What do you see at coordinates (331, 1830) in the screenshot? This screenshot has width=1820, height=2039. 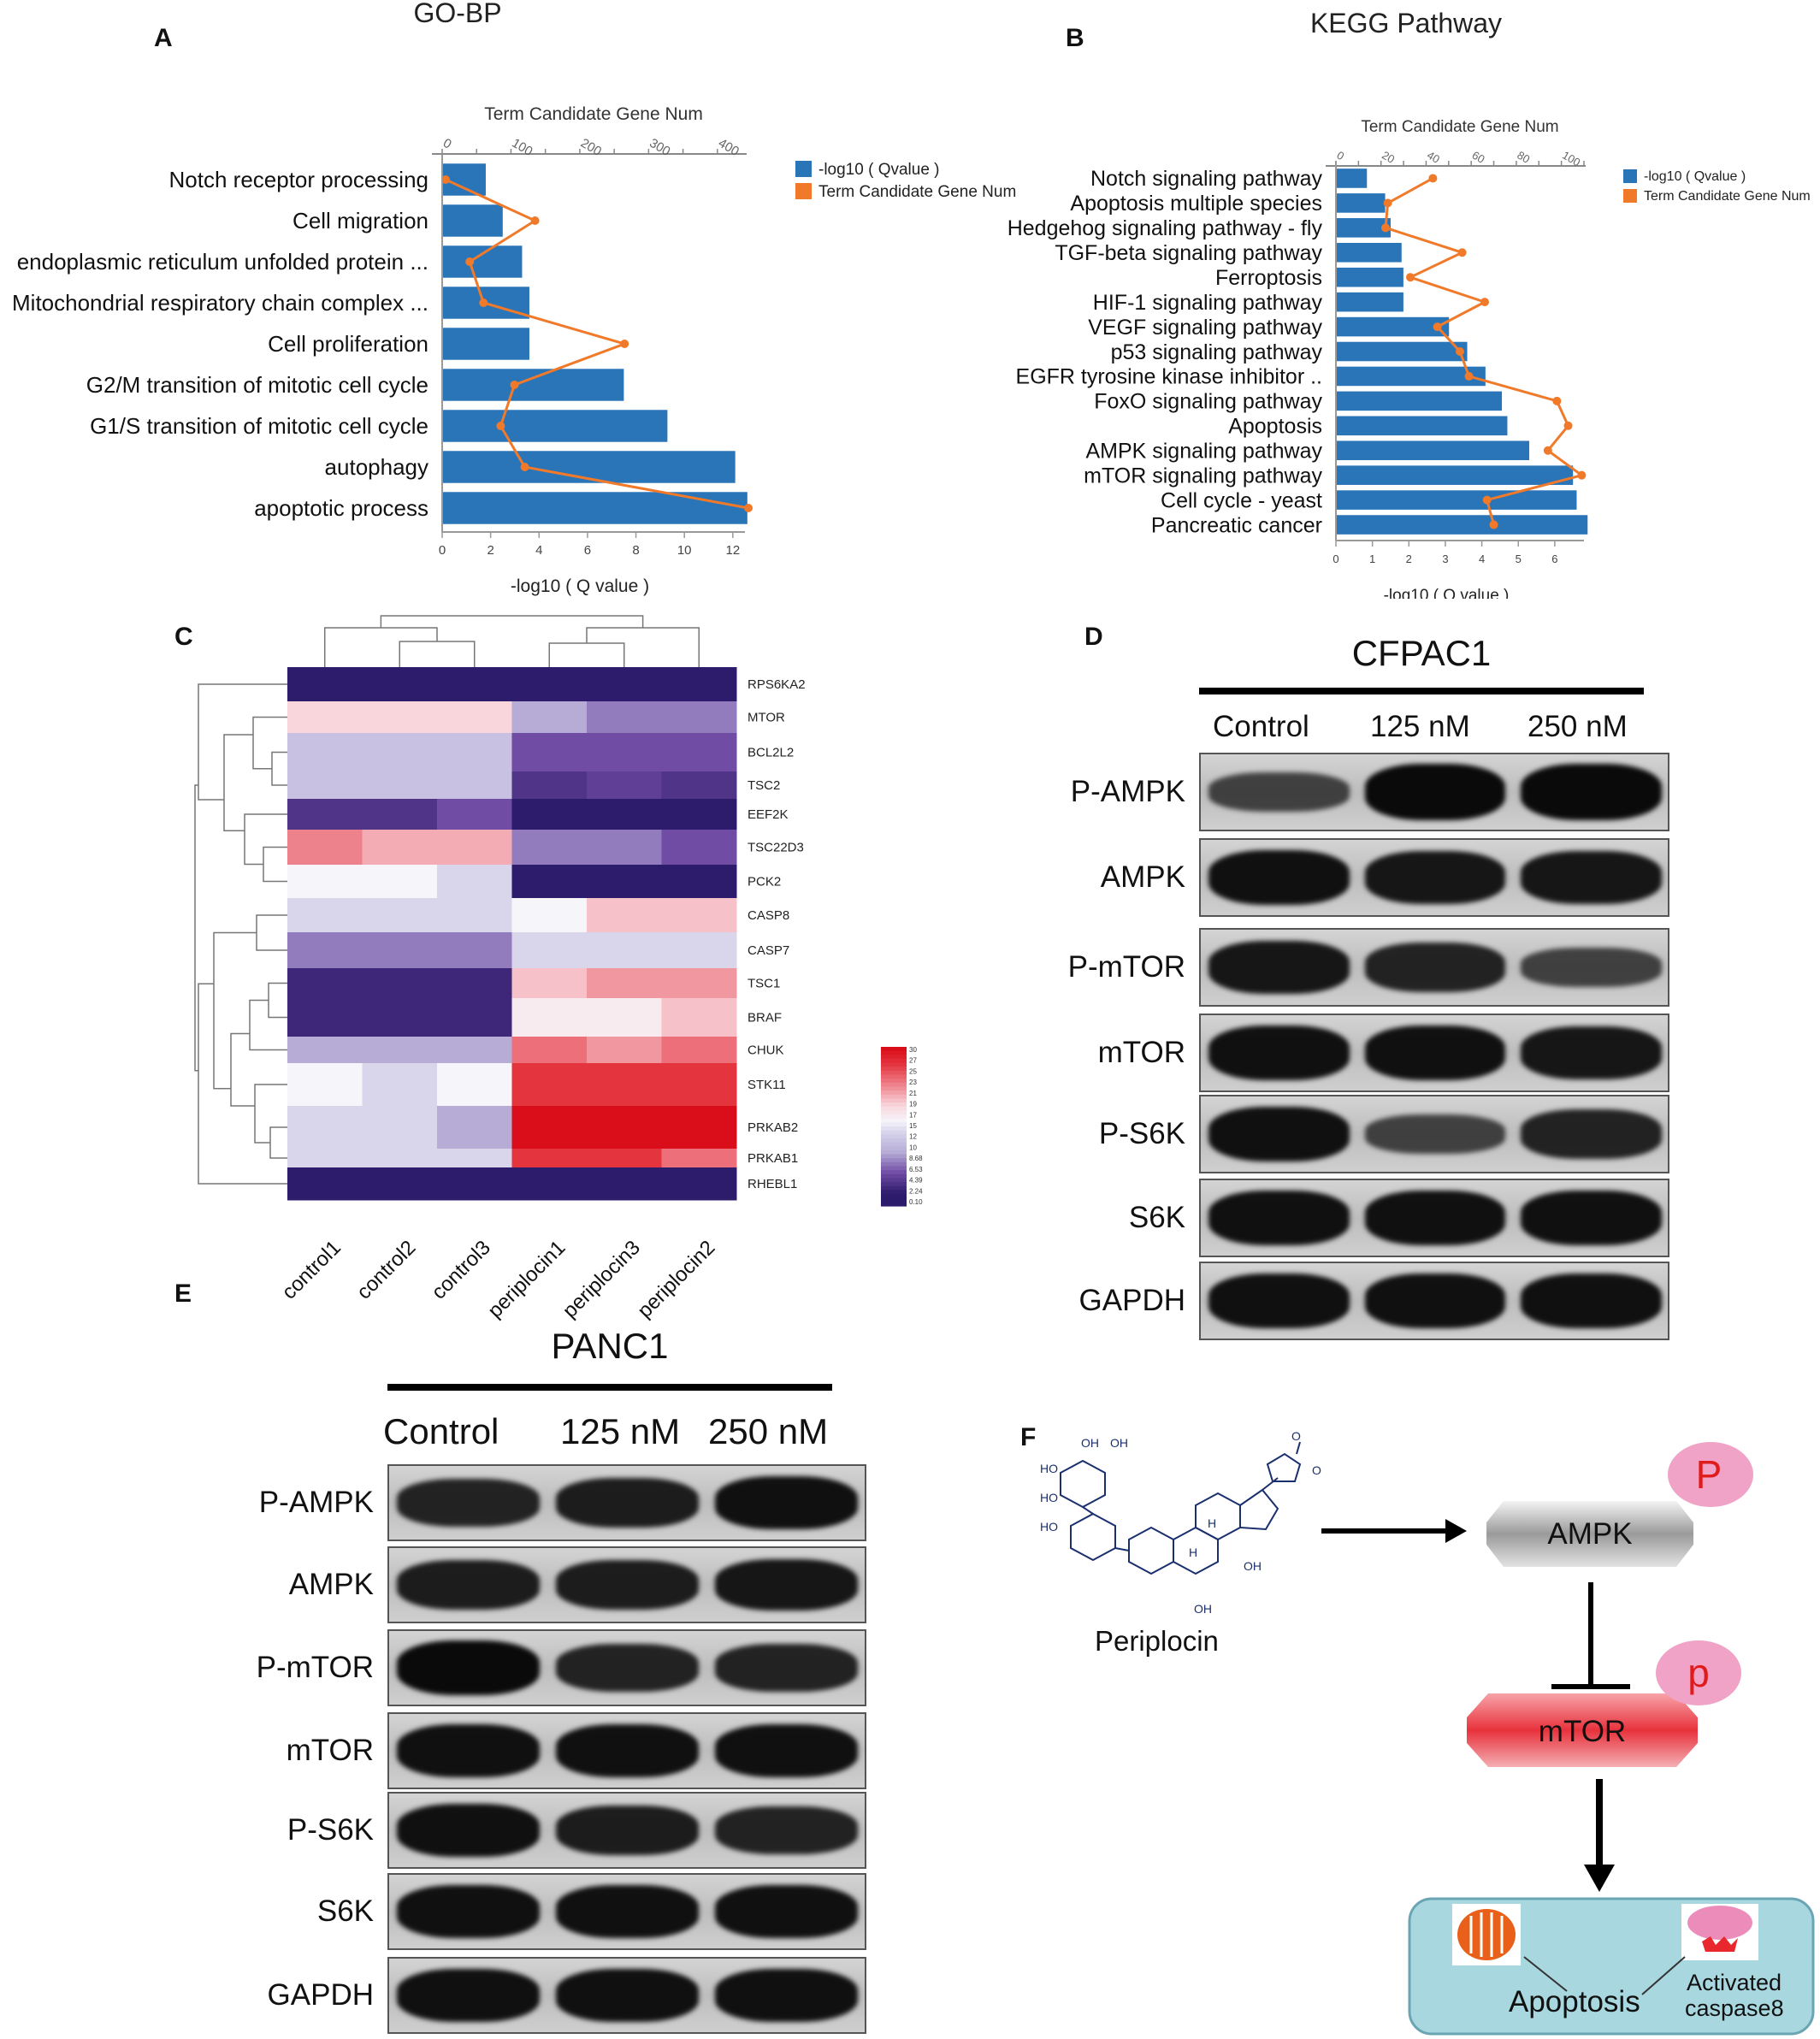 I see `blot-row-label: P-S6K` at bounding box center [331, 1830].